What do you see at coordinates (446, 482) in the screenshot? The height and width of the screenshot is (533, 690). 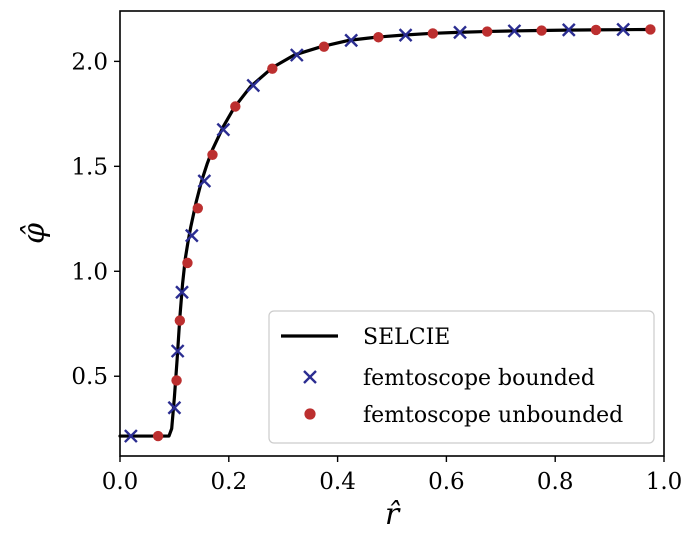 I see `x-tick-label: 0.6` at bounding box center [446, 482].